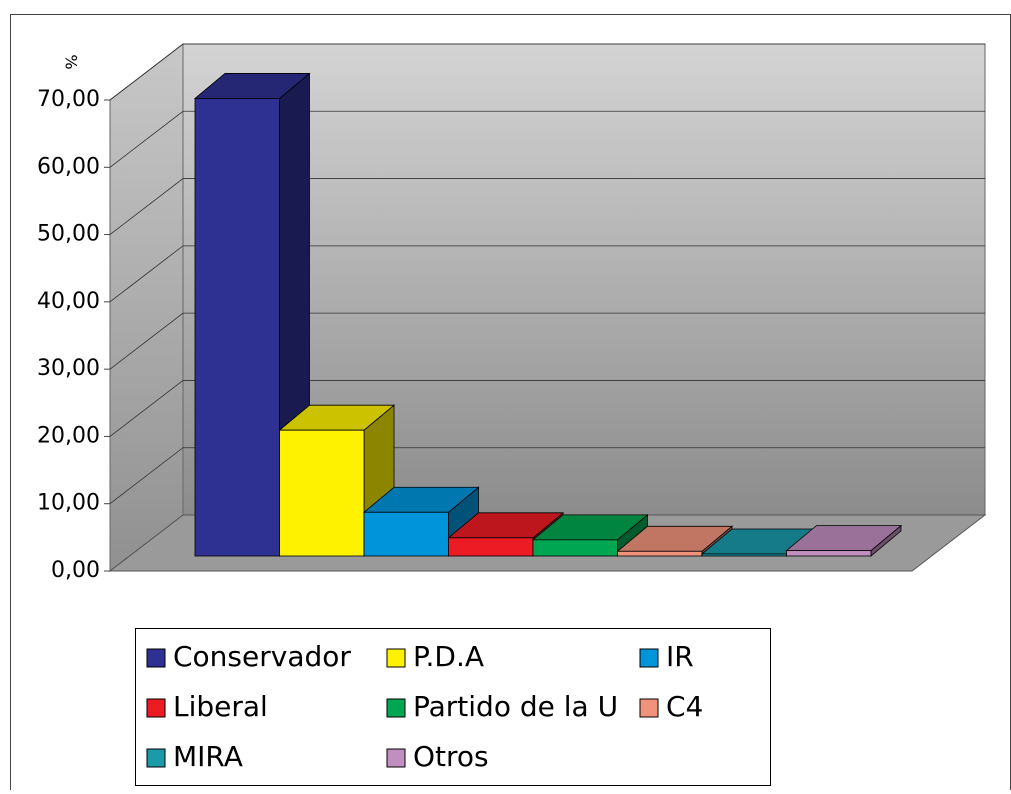 This screenshot has width=1011, height=794. What do you see at coordinates (220, 706) in the screenshot?
I see `legend-label: Liberal` at bounding box center [220, 706].